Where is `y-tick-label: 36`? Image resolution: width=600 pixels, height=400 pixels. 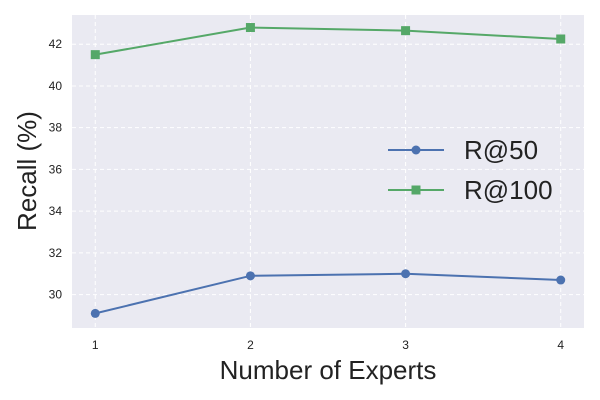 y-tick-label: 36 is located at coordinates (56, 169).